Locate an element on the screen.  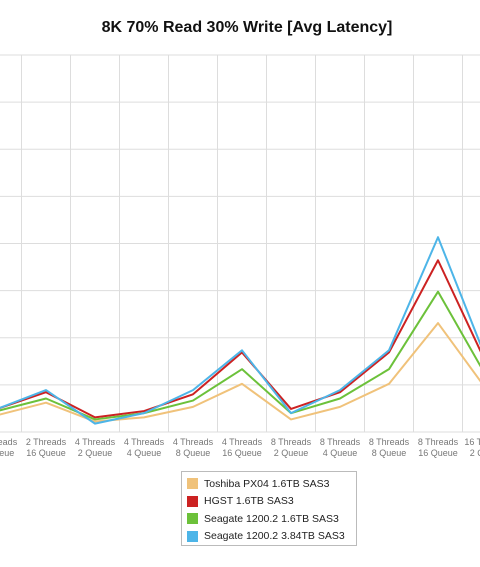
x-tick-label: 8 Threads 16 Queue is located at coordinates (438, 447).